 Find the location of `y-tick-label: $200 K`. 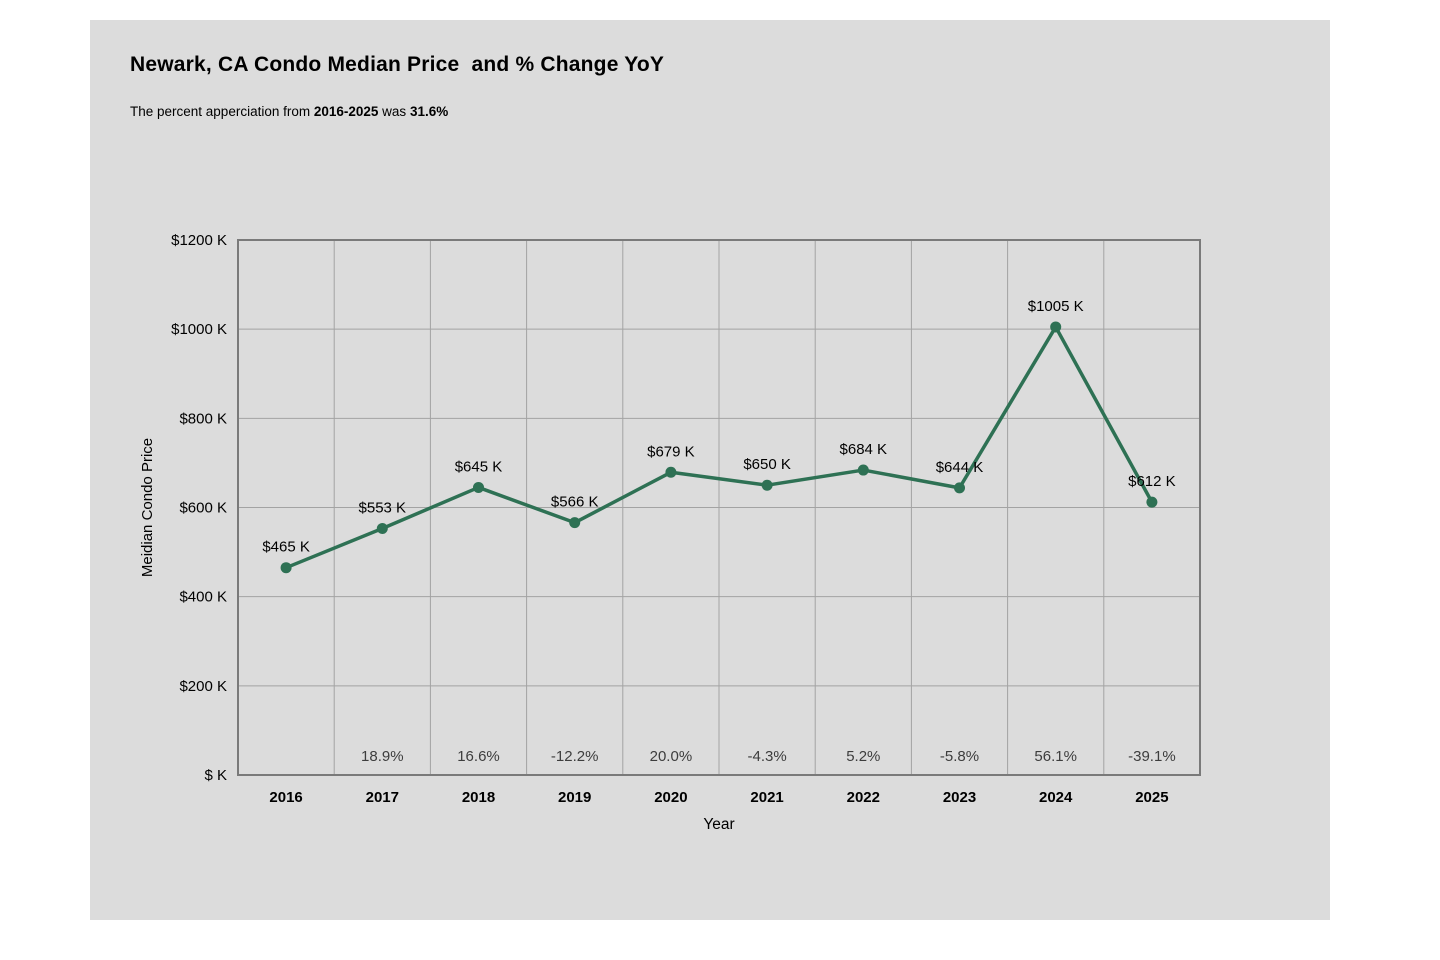

y-tick-label: $200 K is located at coordinates (203, 686).